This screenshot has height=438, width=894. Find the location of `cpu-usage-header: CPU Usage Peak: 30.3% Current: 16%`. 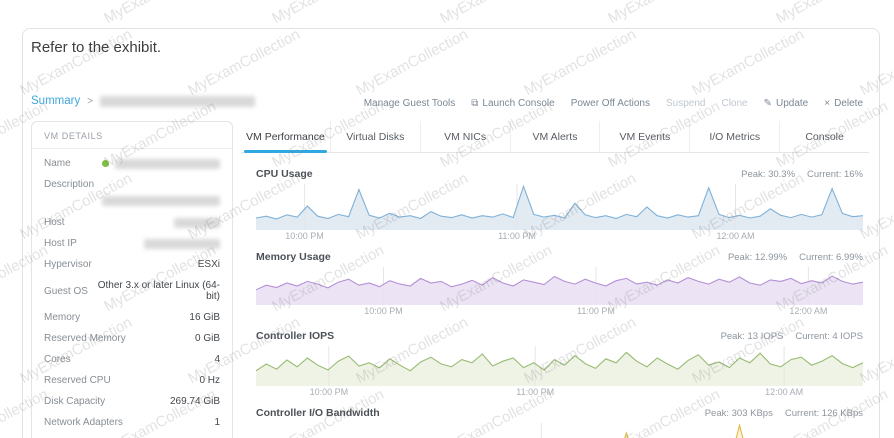

cpu-usage-header: CPU Usage Peak: 30.3% Current: 16% is located at coordinates (559, 176).